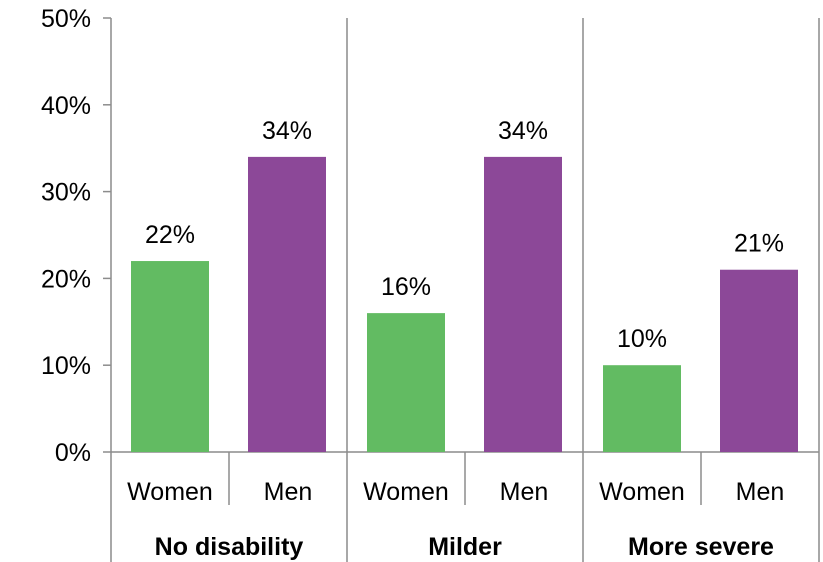 Image resolution: width=823 pixels, height=562 pixels. I want to click on y-tick-label: 20%, so click(66, 279).